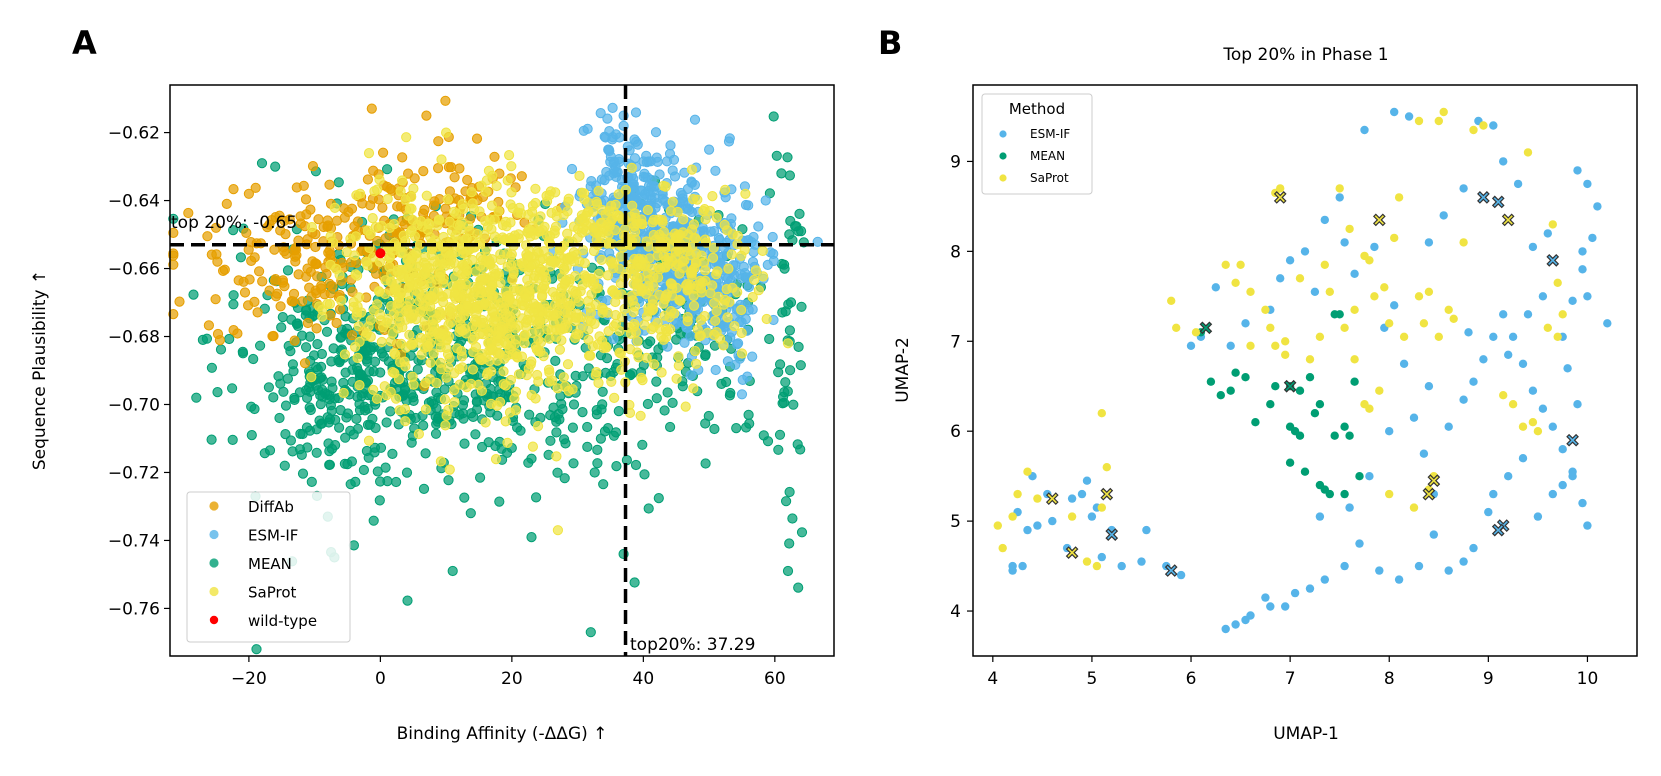  What do you see at coordinates (955, 522) in the screenshot?
I see `y-tick-label: 5` at bounding box center [955, 522].